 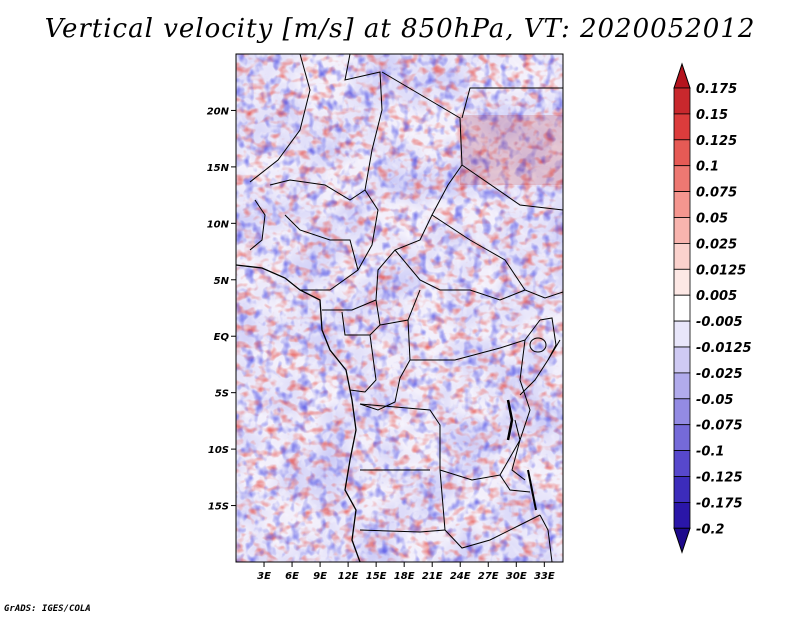 What do you see at coordinates (710, 452) in the screenshot?
I see `colorbar-label: -0.1` at bounding box center [710, 452].